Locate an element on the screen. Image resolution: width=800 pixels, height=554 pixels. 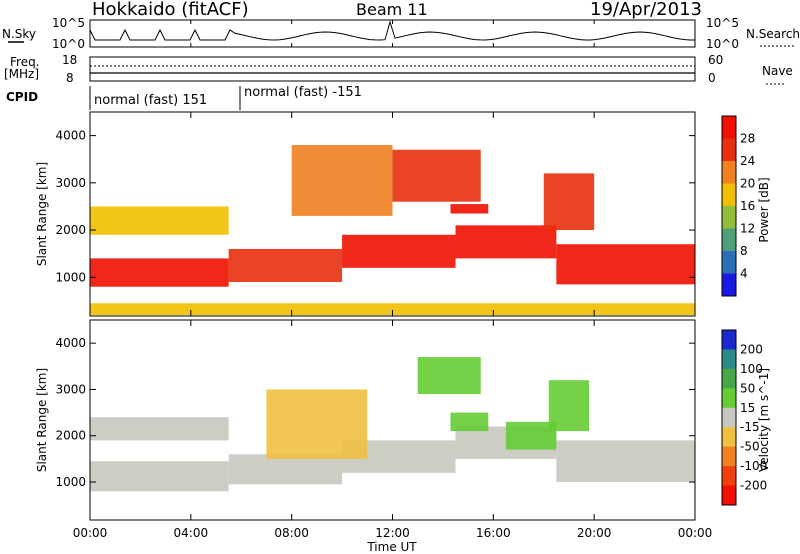
colorbar-tick-label: -200 is located at coordinates (753, 486).